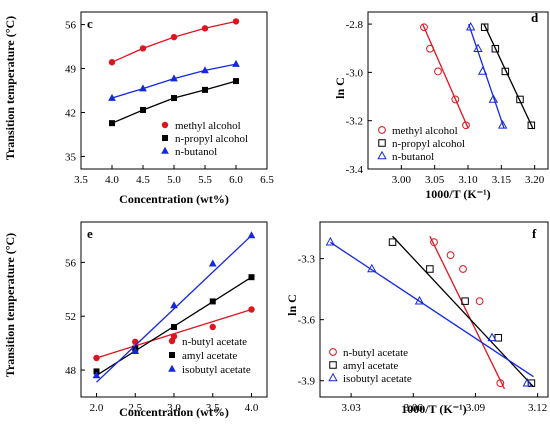 The image size is (550, 427). I want to click on series-methyl-alcohol, so click(174, 42).